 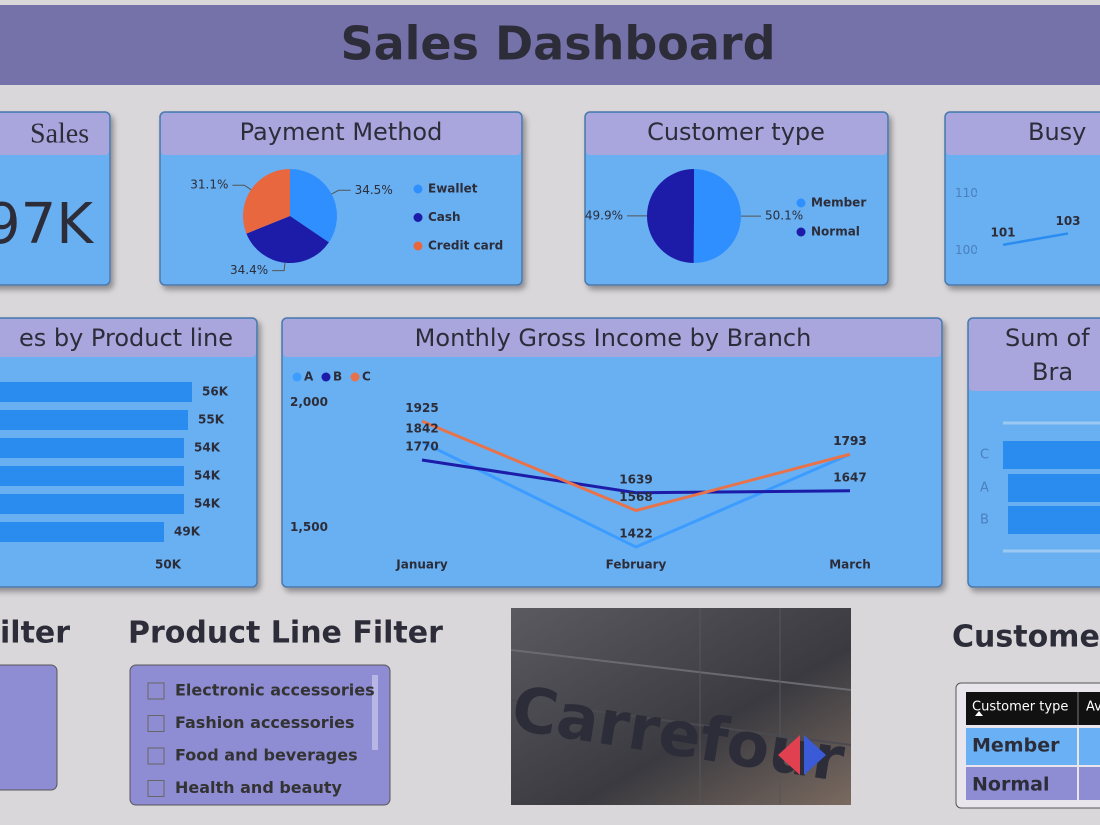 I want to click on data-label: 1793, so click(x=849, y=441).